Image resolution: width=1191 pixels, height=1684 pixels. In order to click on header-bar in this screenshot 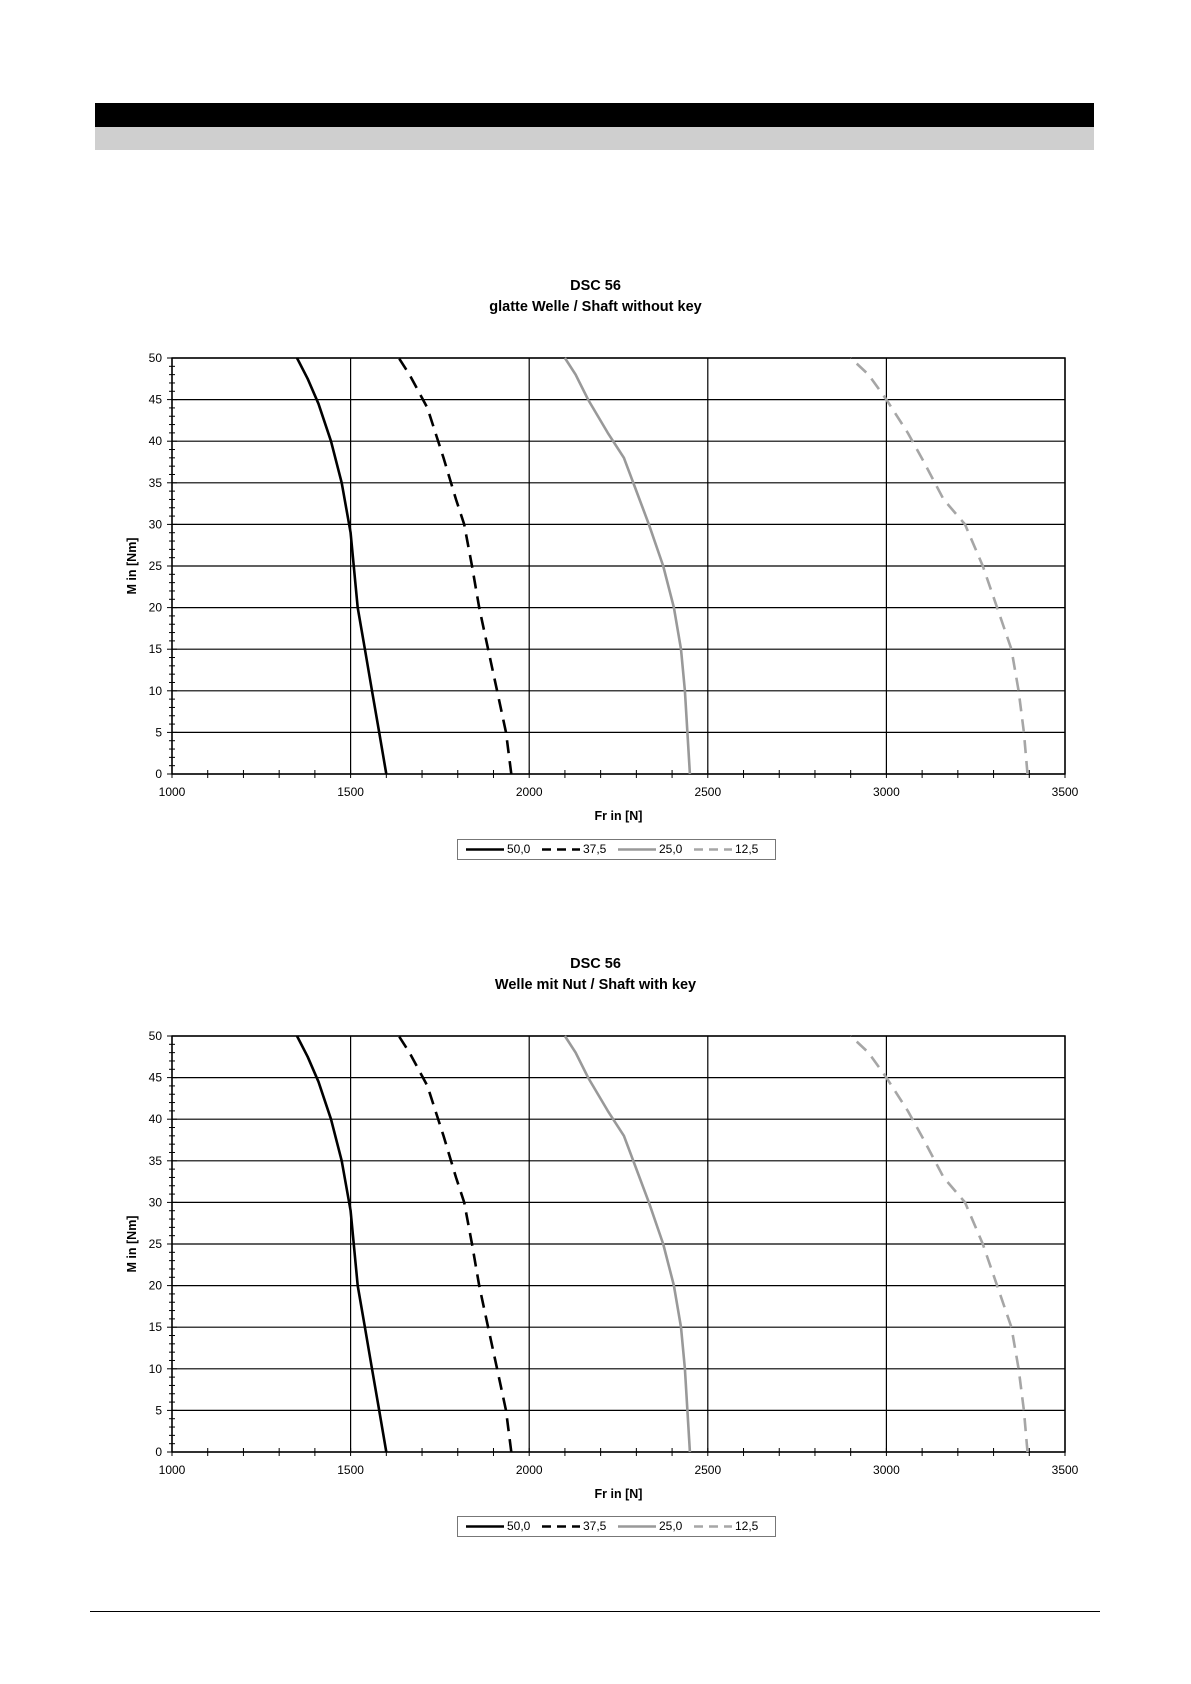, I will do `click(594, 115)`.